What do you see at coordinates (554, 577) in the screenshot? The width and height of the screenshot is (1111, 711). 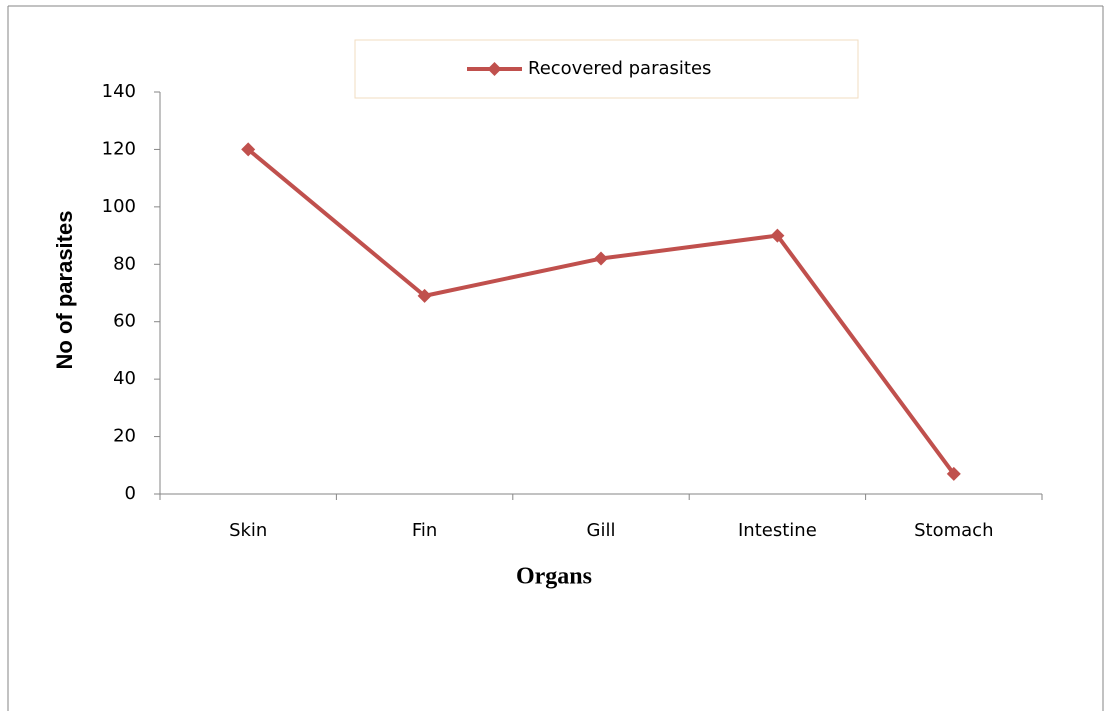 I see `x-axis-title: Organs` at bounding box center [554, 577].